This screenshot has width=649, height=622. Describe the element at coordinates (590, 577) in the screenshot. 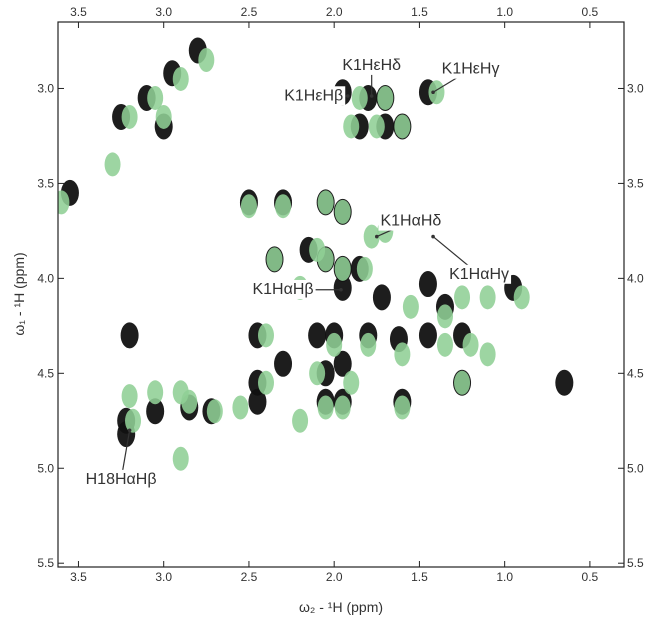

I see `x-tick-label-bottom-6: 0.5` at that location.